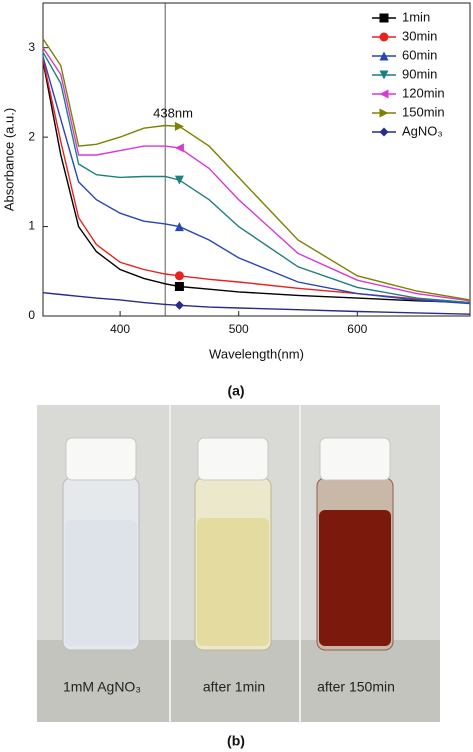  Describe the element at coordinates (8, 159) in the screenshot. I see `y-axis-title: Absorbance (a.u.)` at that location.